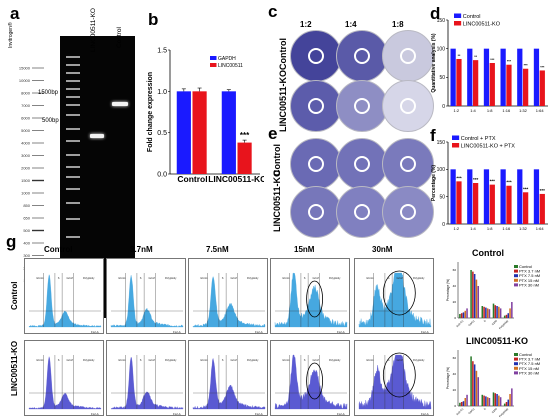  What do you see at coordinates (540, 110) in the screenshot?
I see `category-label: 1:64` at bounding box center [540, 110].